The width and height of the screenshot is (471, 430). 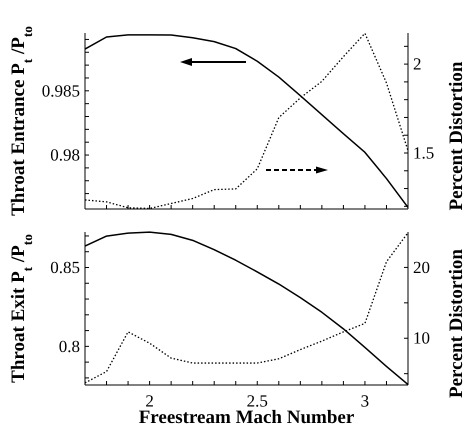 What do you see at coordinates (421, 267) in the screenshot?
I see `y2-tick-label: 20` at bounding box center [421, 267].